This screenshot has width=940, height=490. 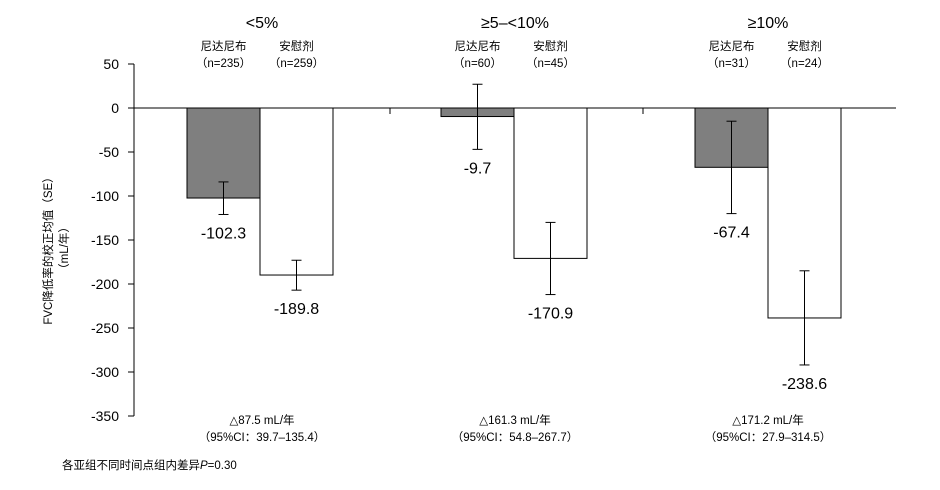 I want to click on footnote-p-value: =0.30, so click(x=222, y=466).